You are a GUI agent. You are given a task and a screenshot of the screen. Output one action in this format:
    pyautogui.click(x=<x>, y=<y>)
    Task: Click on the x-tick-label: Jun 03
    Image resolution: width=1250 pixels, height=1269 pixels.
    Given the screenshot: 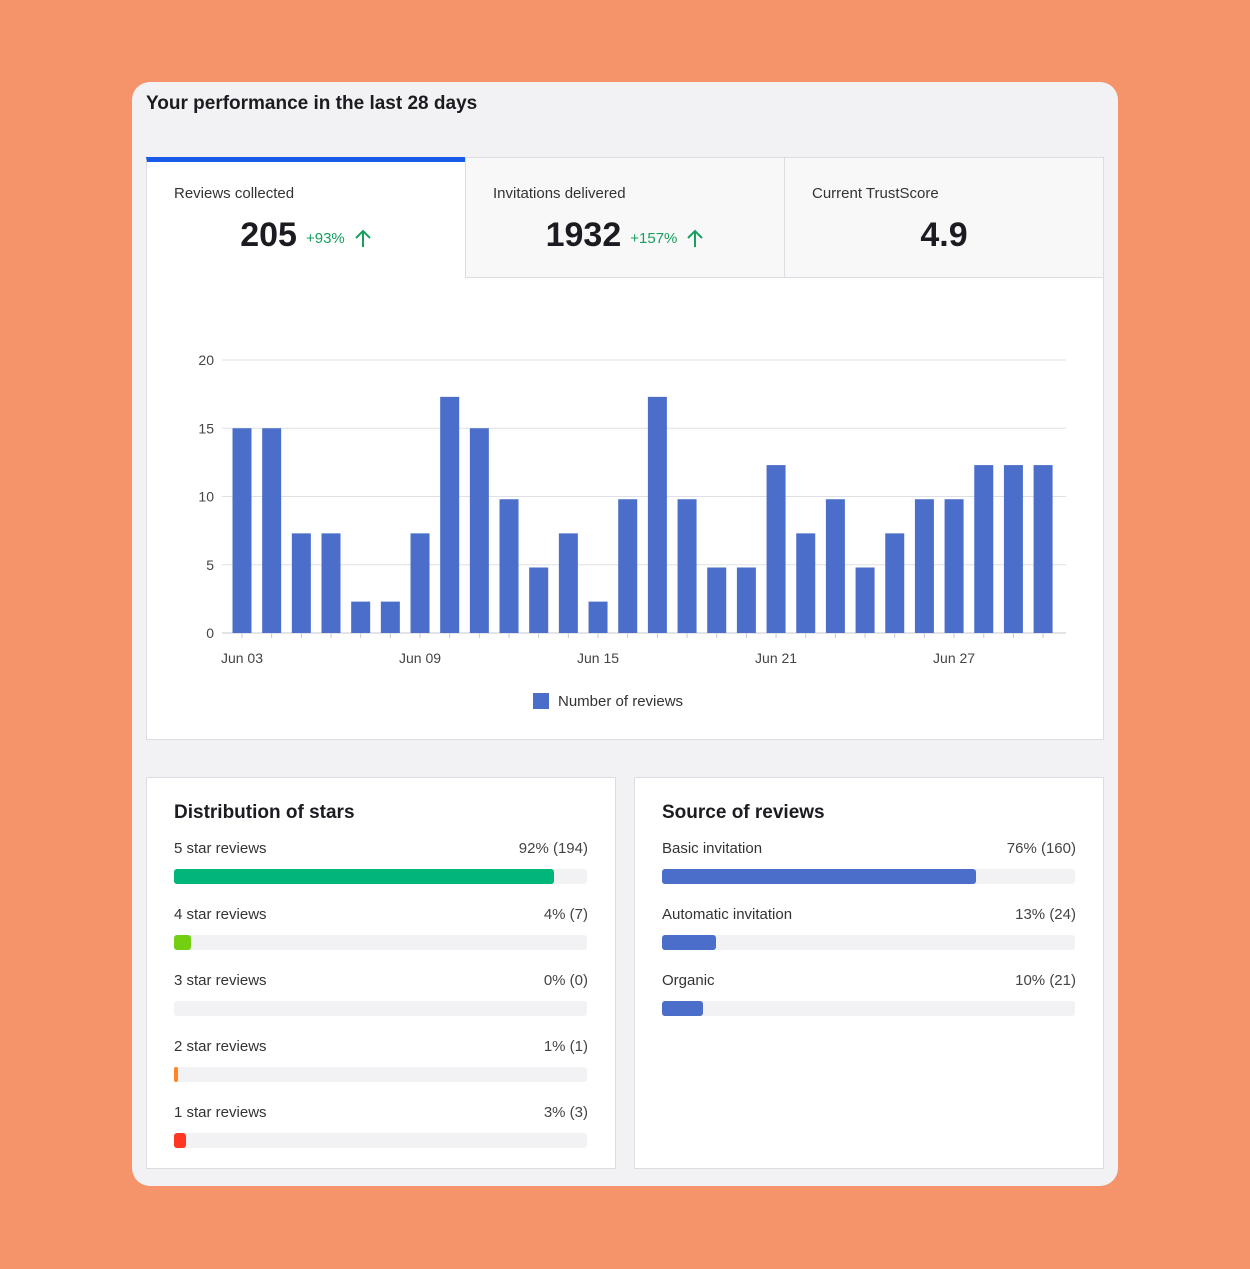 What is the action you would take?
    pyautogui.click(x=242, y=658)
    